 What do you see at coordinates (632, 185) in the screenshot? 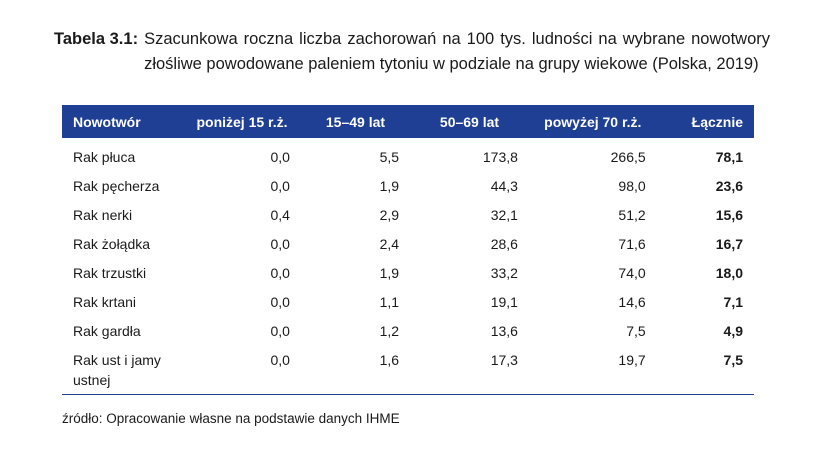
I see `cell-value: 98,0` at bounding box center [632, 185].